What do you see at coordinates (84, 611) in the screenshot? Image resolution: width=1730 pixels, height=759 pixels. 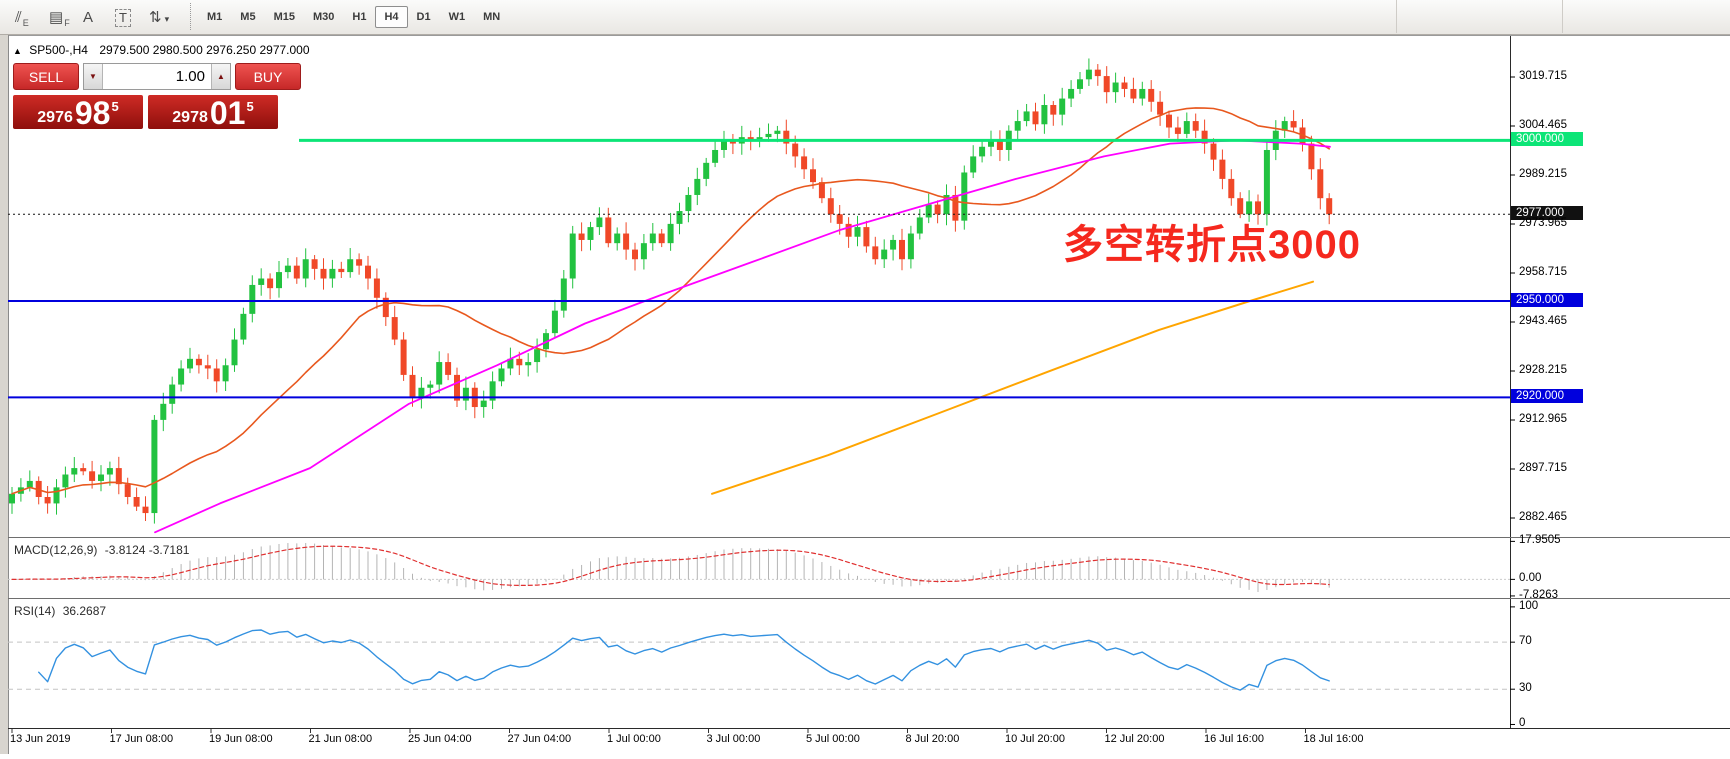 I see `rsi-value: 36.2687` at bounding box center [84, 611].